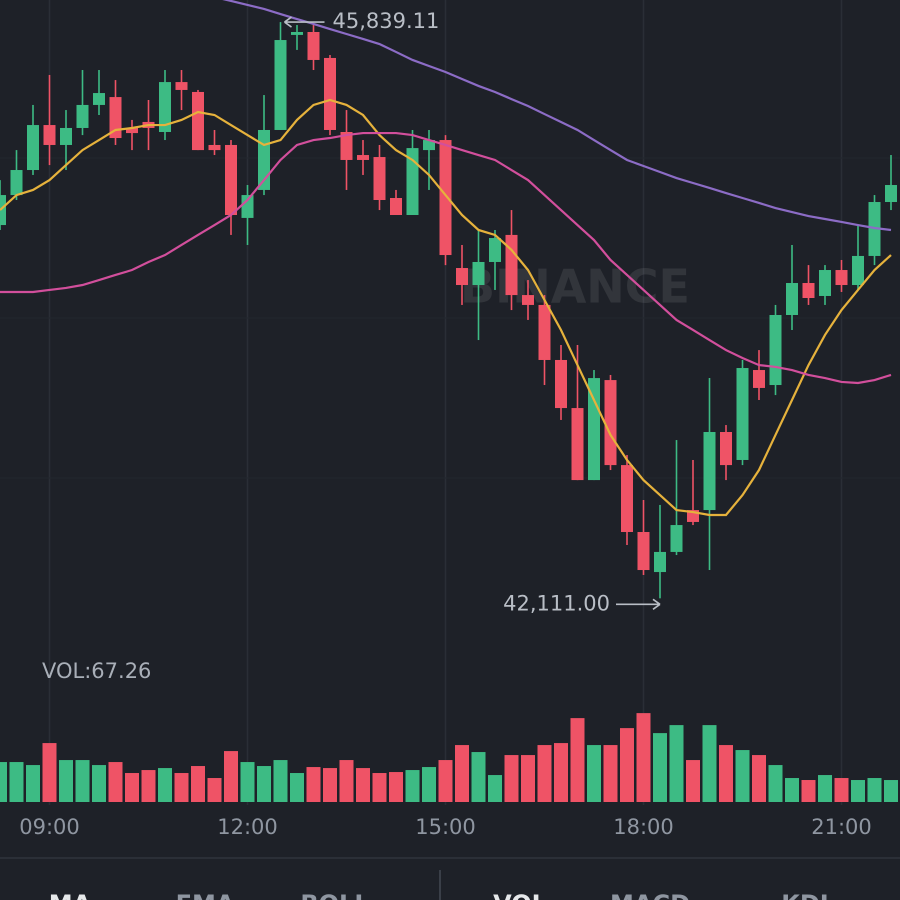 The image size is (900, 900). I want to click on indicator-tab: BOLL, so click(334, 895).